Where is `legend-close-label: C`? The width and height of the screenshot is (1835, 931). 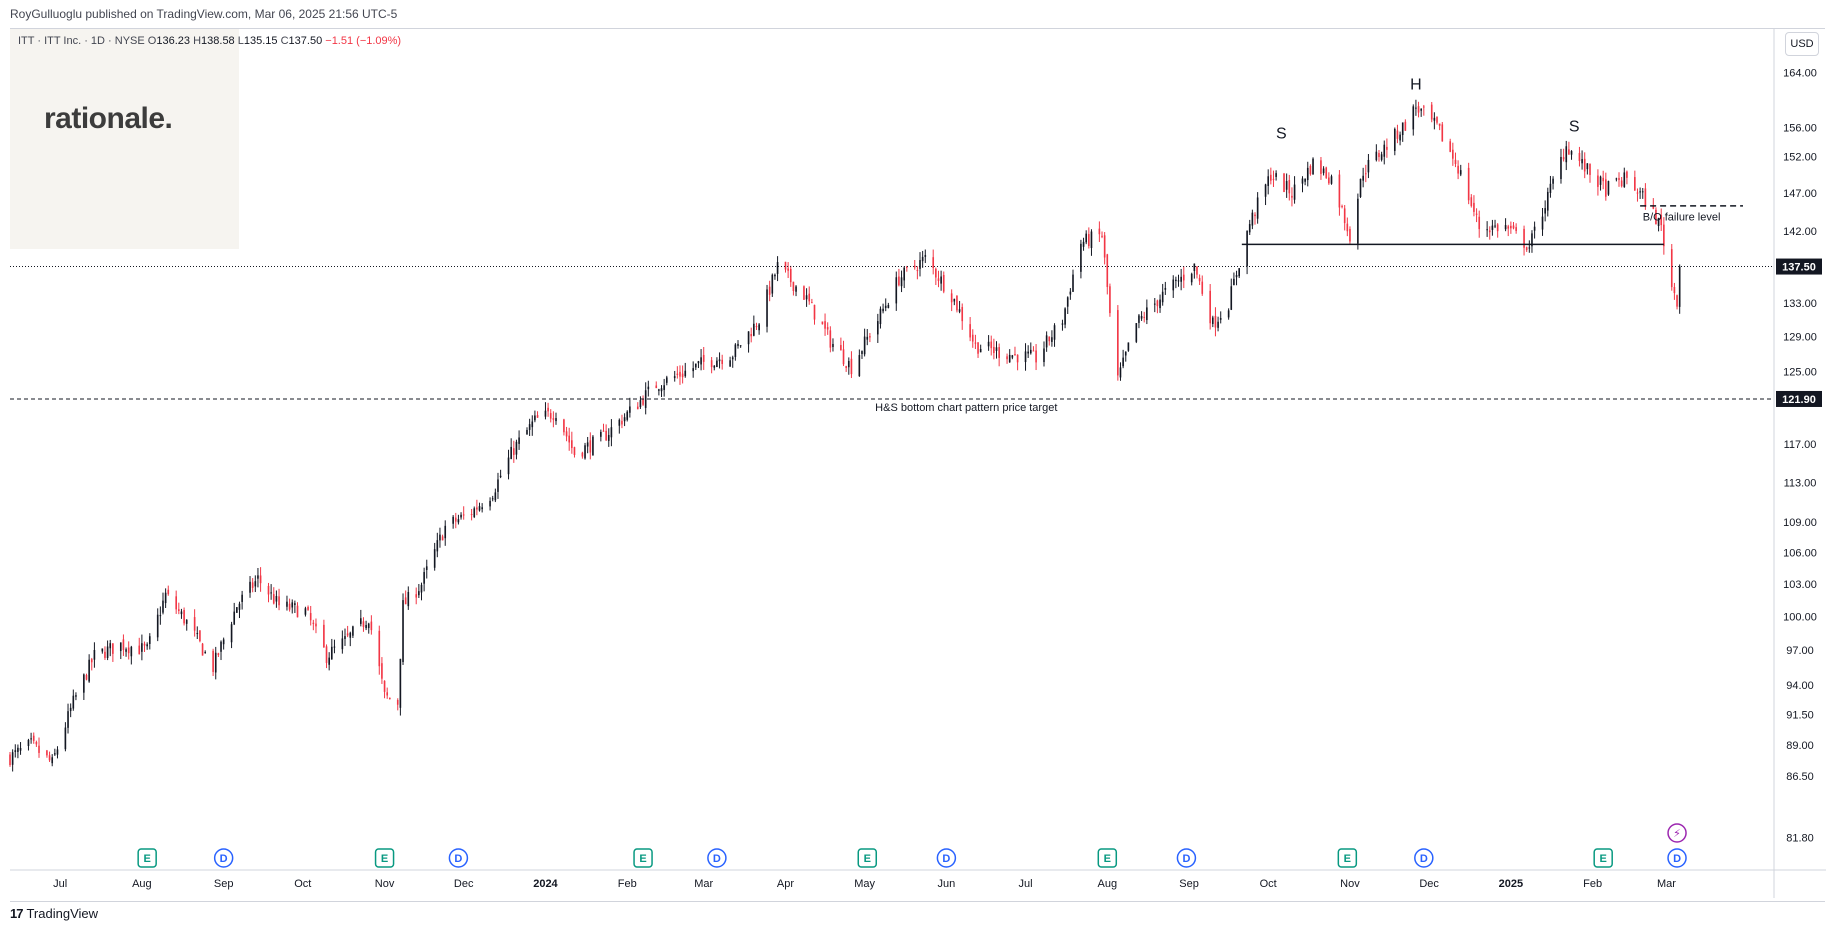 legend-close-label: C is located at coordinates (284, 41).